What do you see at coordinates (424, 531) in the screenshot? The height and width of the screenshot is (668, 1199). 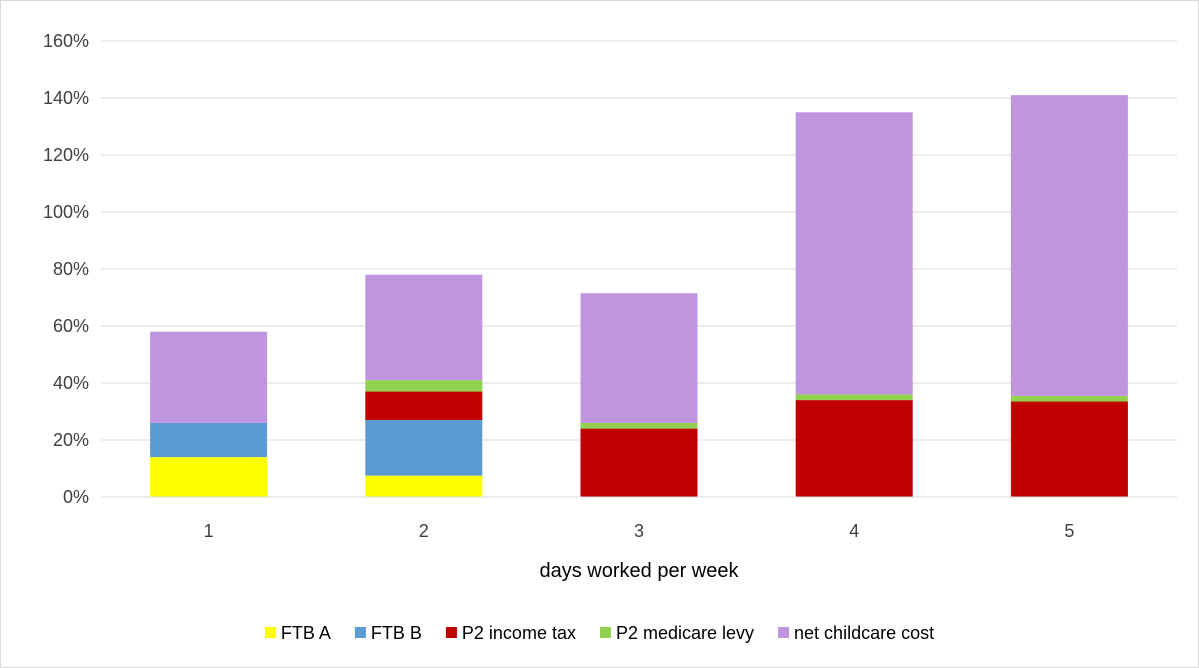 I see `x-tick-label: 2` at bounding box center [424, 531].